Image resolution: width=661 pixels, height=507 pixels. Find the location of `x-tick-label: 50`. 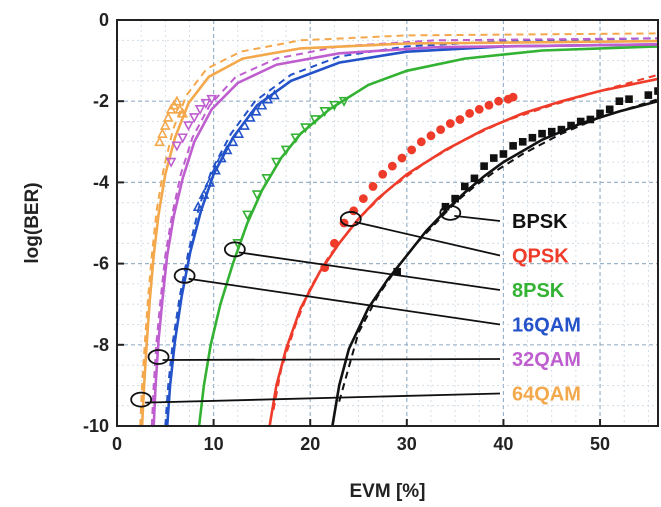

x-tick-label: 50 is located at coordinates (600, 444).